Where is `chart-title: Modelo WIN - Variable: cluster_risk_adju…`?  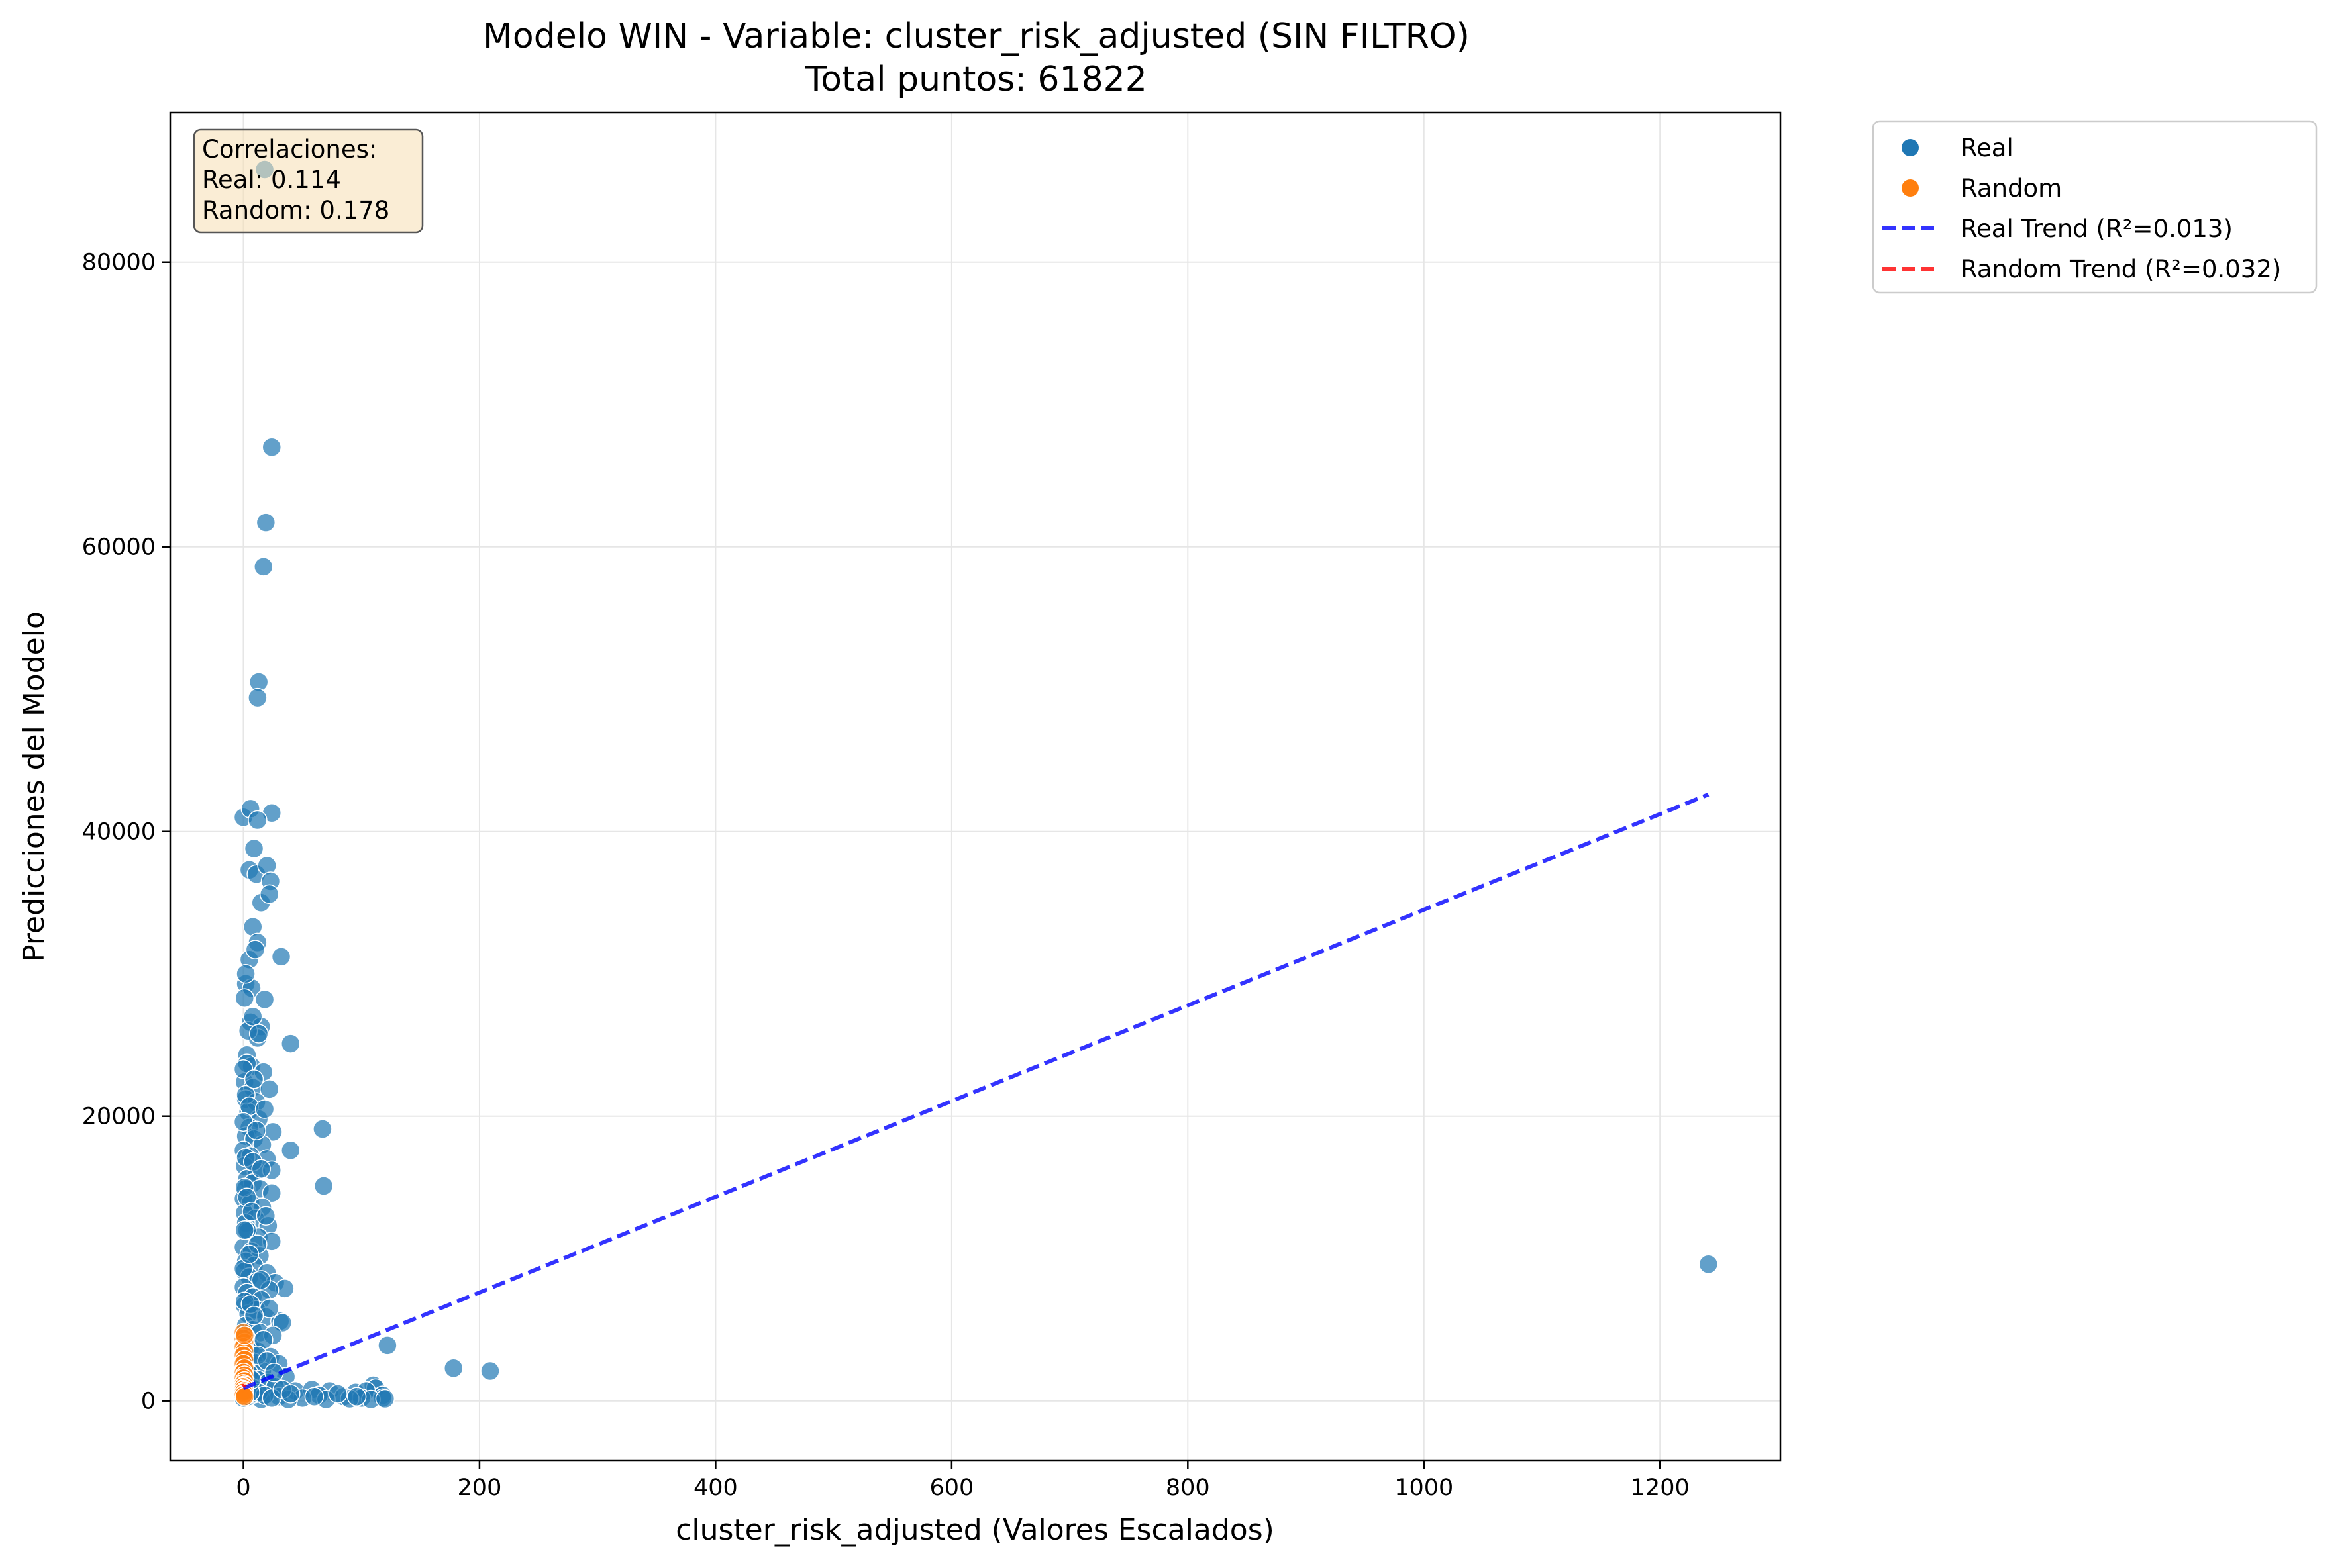
chart-title: Modelo WIN - Variable: cluster_risk_adju… is located at coordinates (976, 36).